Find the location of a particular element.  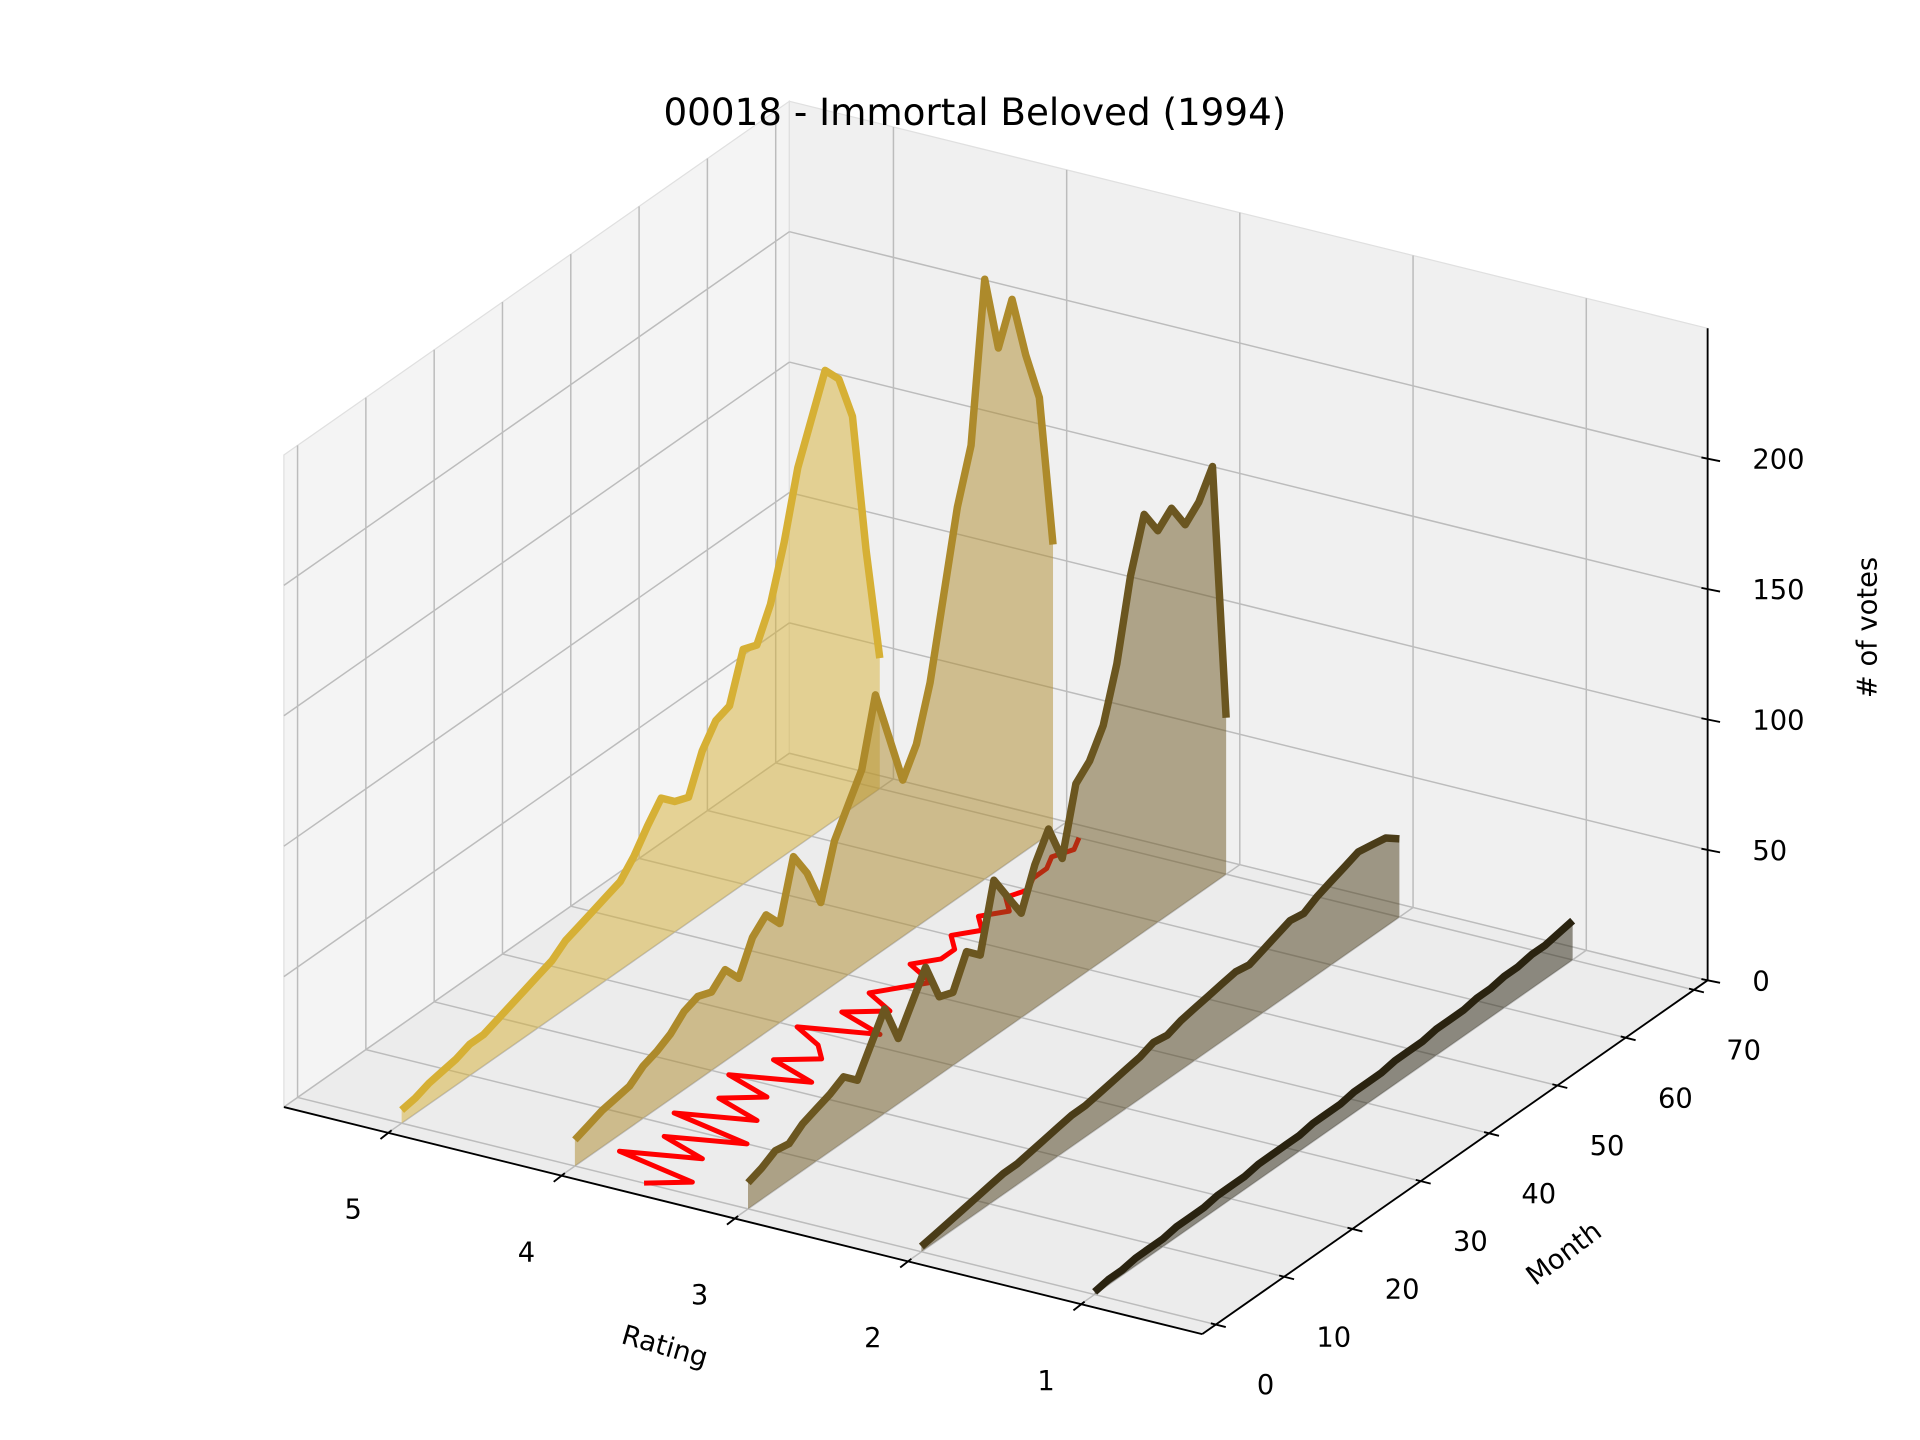

z-tick-label: 50 is located at coordinates (1769, 851).